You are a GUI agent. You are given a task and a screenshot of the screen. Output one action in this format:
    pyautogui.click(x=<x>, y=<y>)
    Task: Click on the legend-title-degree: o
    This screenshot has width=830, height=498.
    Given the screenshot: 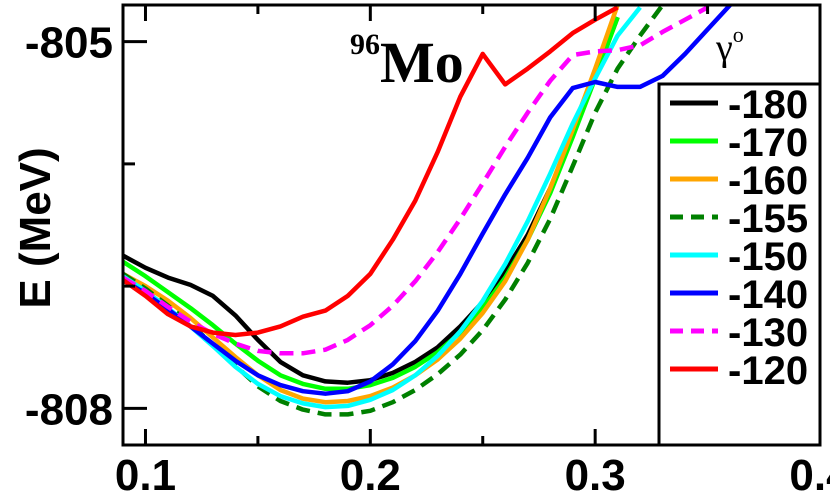 What is the action you would take?
    pyautogui.click(x=738, y=34)
    